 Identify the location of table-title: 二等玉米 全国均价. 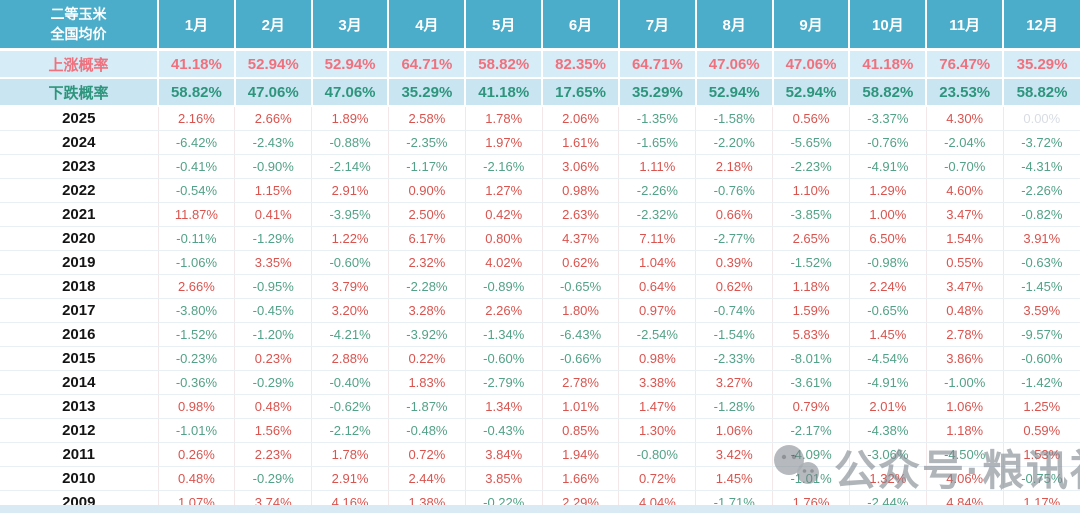
(79, 25).